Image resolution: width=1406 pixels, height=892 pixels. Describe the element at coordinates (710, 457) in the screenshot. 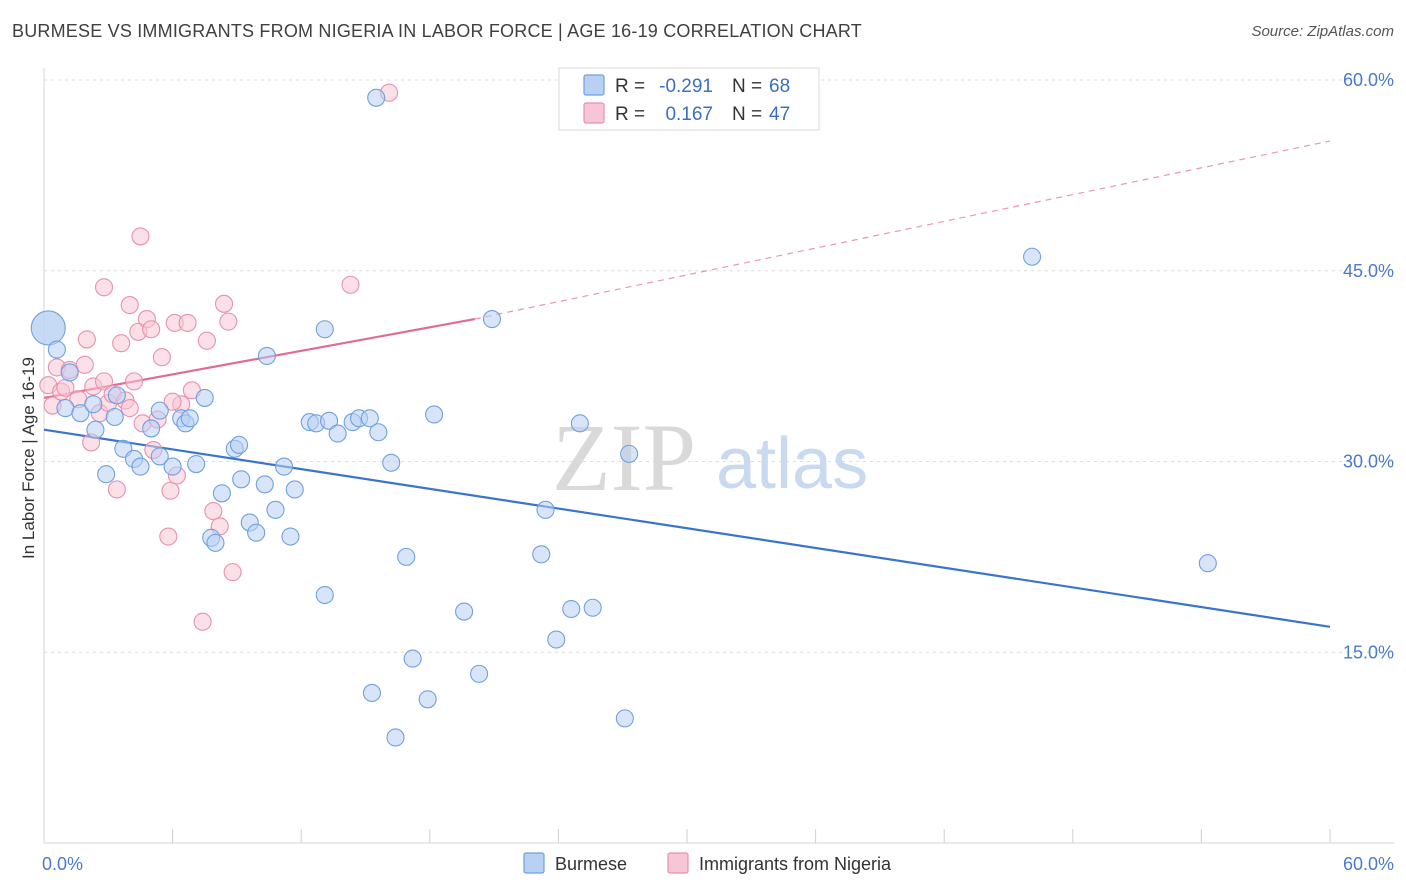

I see `watermark: ZIP atlas` at that location.